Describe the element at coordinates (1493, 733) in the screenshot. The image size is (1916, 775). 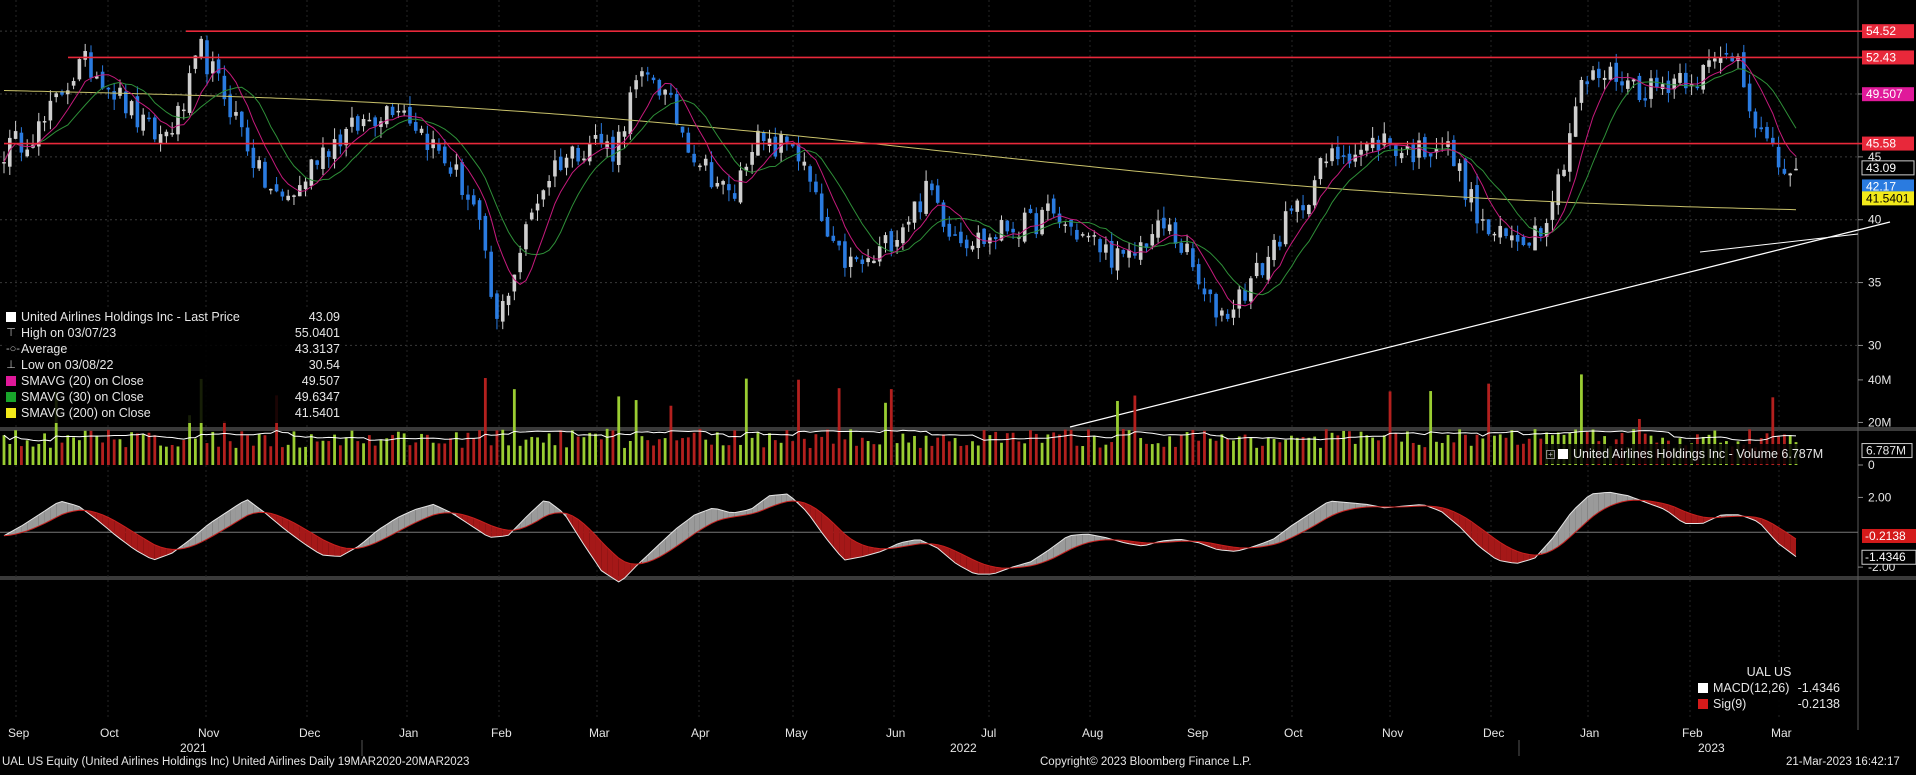
I see `x-tick-label: Dec` at that location.